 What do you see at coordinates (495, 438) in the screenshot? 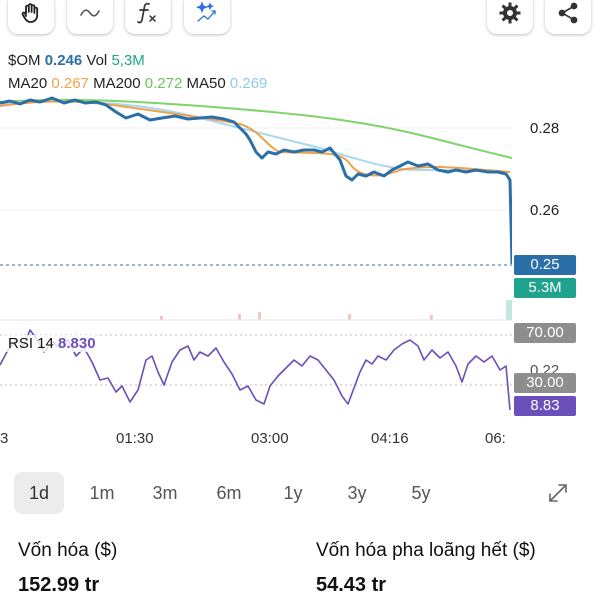
I see `time-label-4: 06:` at bounding box center [495, 438].